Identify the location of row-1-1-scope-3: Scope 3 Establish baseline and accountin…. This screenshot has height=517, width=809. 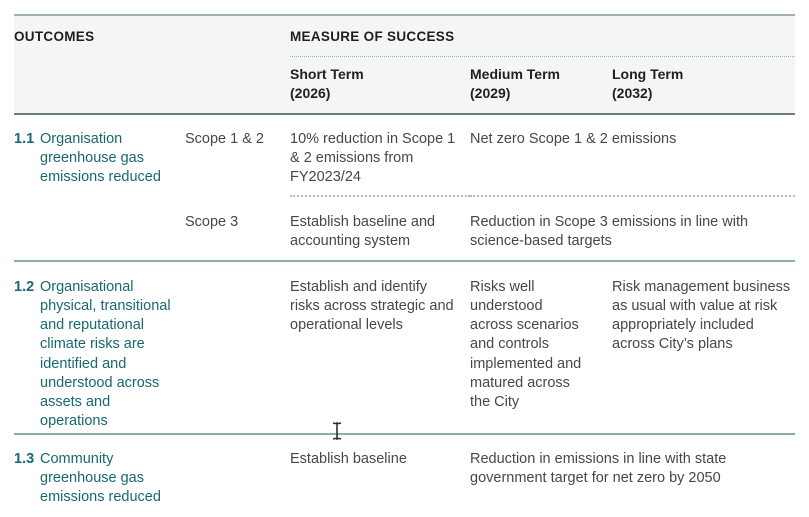
(404, 228).